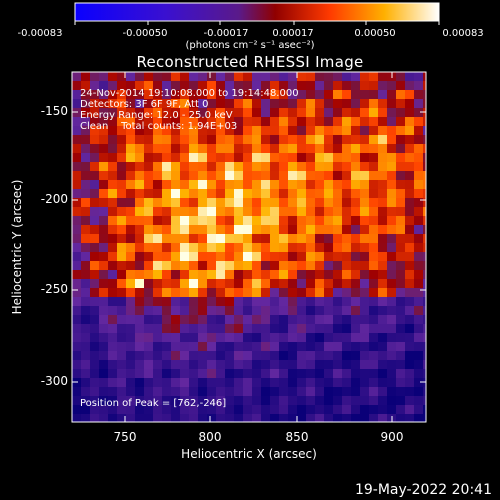 Image resolution: width=500 pixels, height=500 pixels. I want to click on colorbar, so click(257, 13).